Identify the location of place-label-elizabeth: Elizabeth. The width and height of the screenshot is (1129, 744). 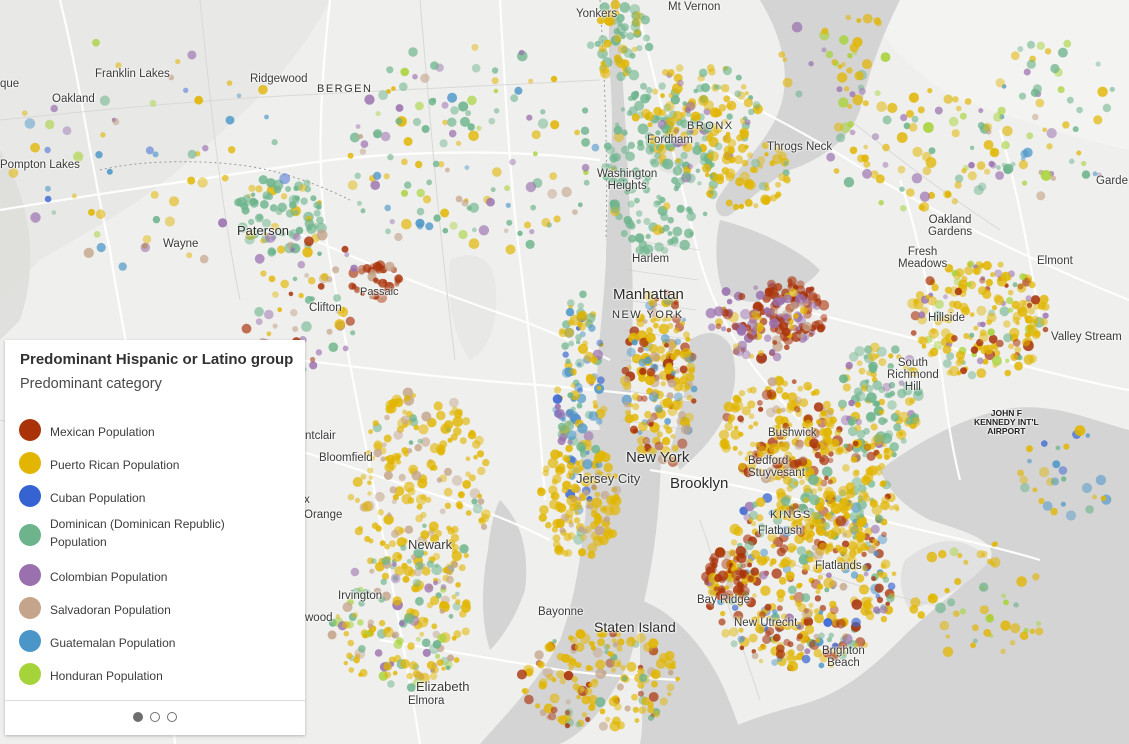
(443, 686).